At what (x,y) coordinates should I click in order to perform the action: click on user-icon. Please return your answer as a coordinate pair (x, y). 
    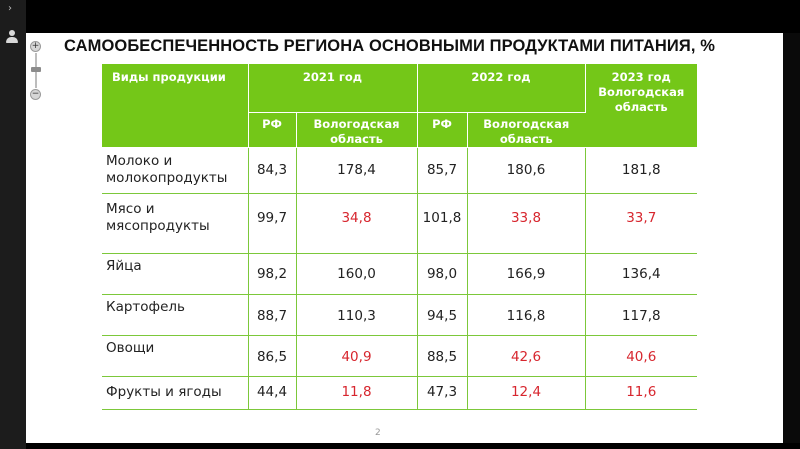
    Looking at the image, I should click on (12, 37).